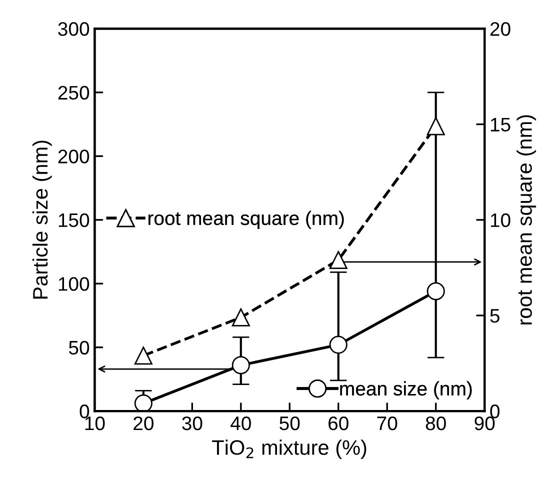 This screenshot has height=478, width=557. Describe the element at coordinates (495, 316) in the screenshot. I see `y2-tick-label: 5` at that location.